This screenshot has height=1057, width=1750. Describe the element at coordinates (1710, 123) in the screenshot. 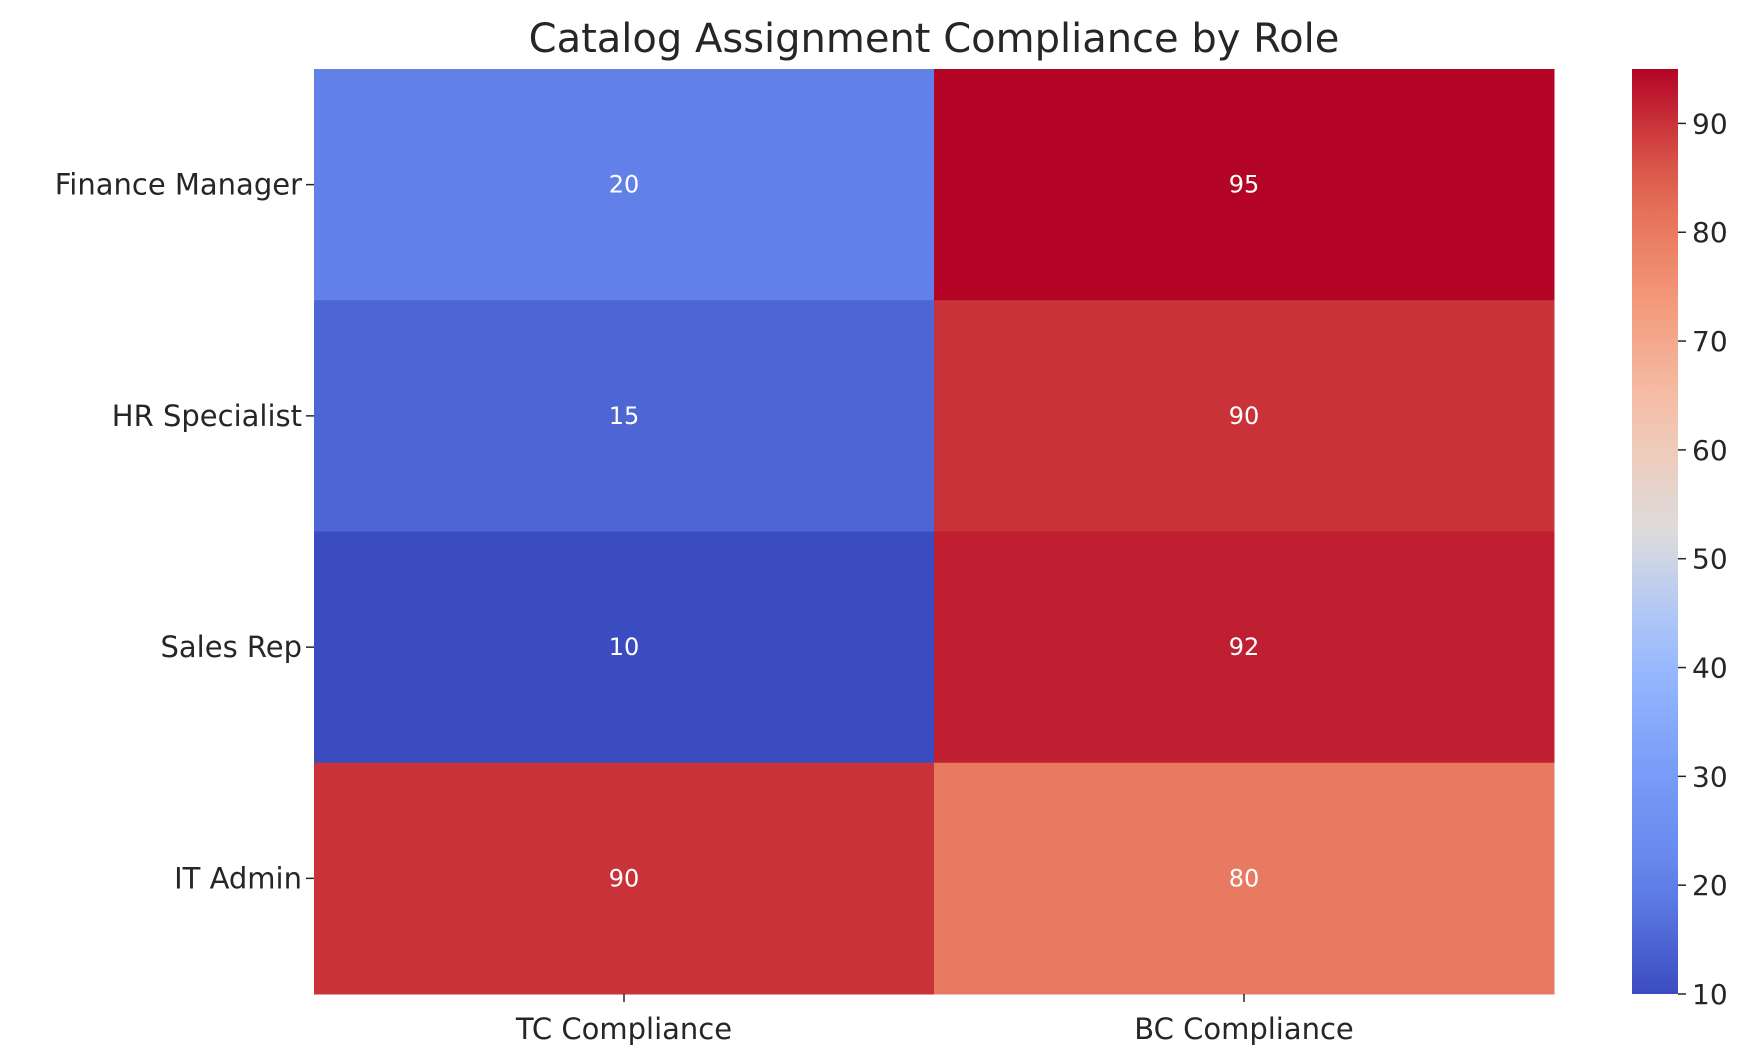

I see `colorbar-tick-label: 90` at that location.